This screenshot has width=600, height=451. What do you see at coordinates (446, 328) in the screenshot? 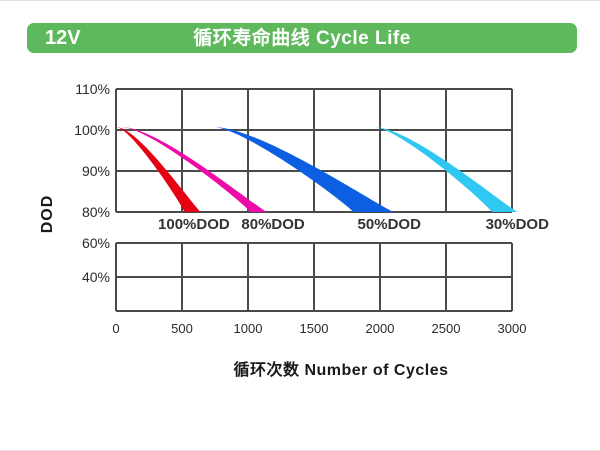
I see `x-tick-2500: 2500` at bounding box center [446, 328].